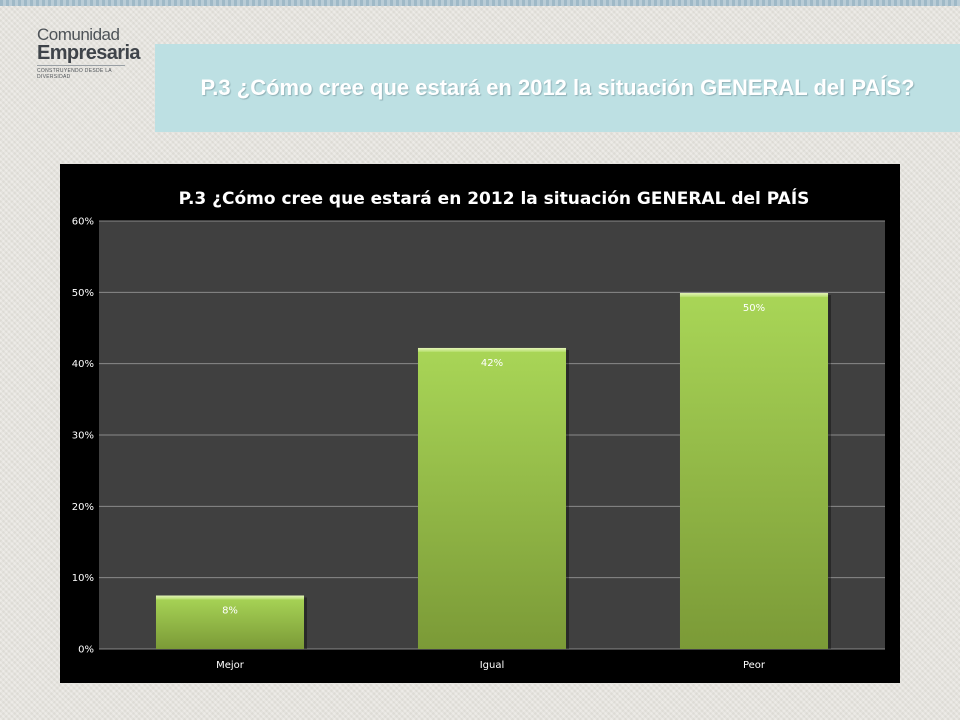 This screenshot has height=720, width=960. What do you see at coordinates (754, 308) in the screenshot?
I see `data-label: 50%` at bounding box center [754, 308].